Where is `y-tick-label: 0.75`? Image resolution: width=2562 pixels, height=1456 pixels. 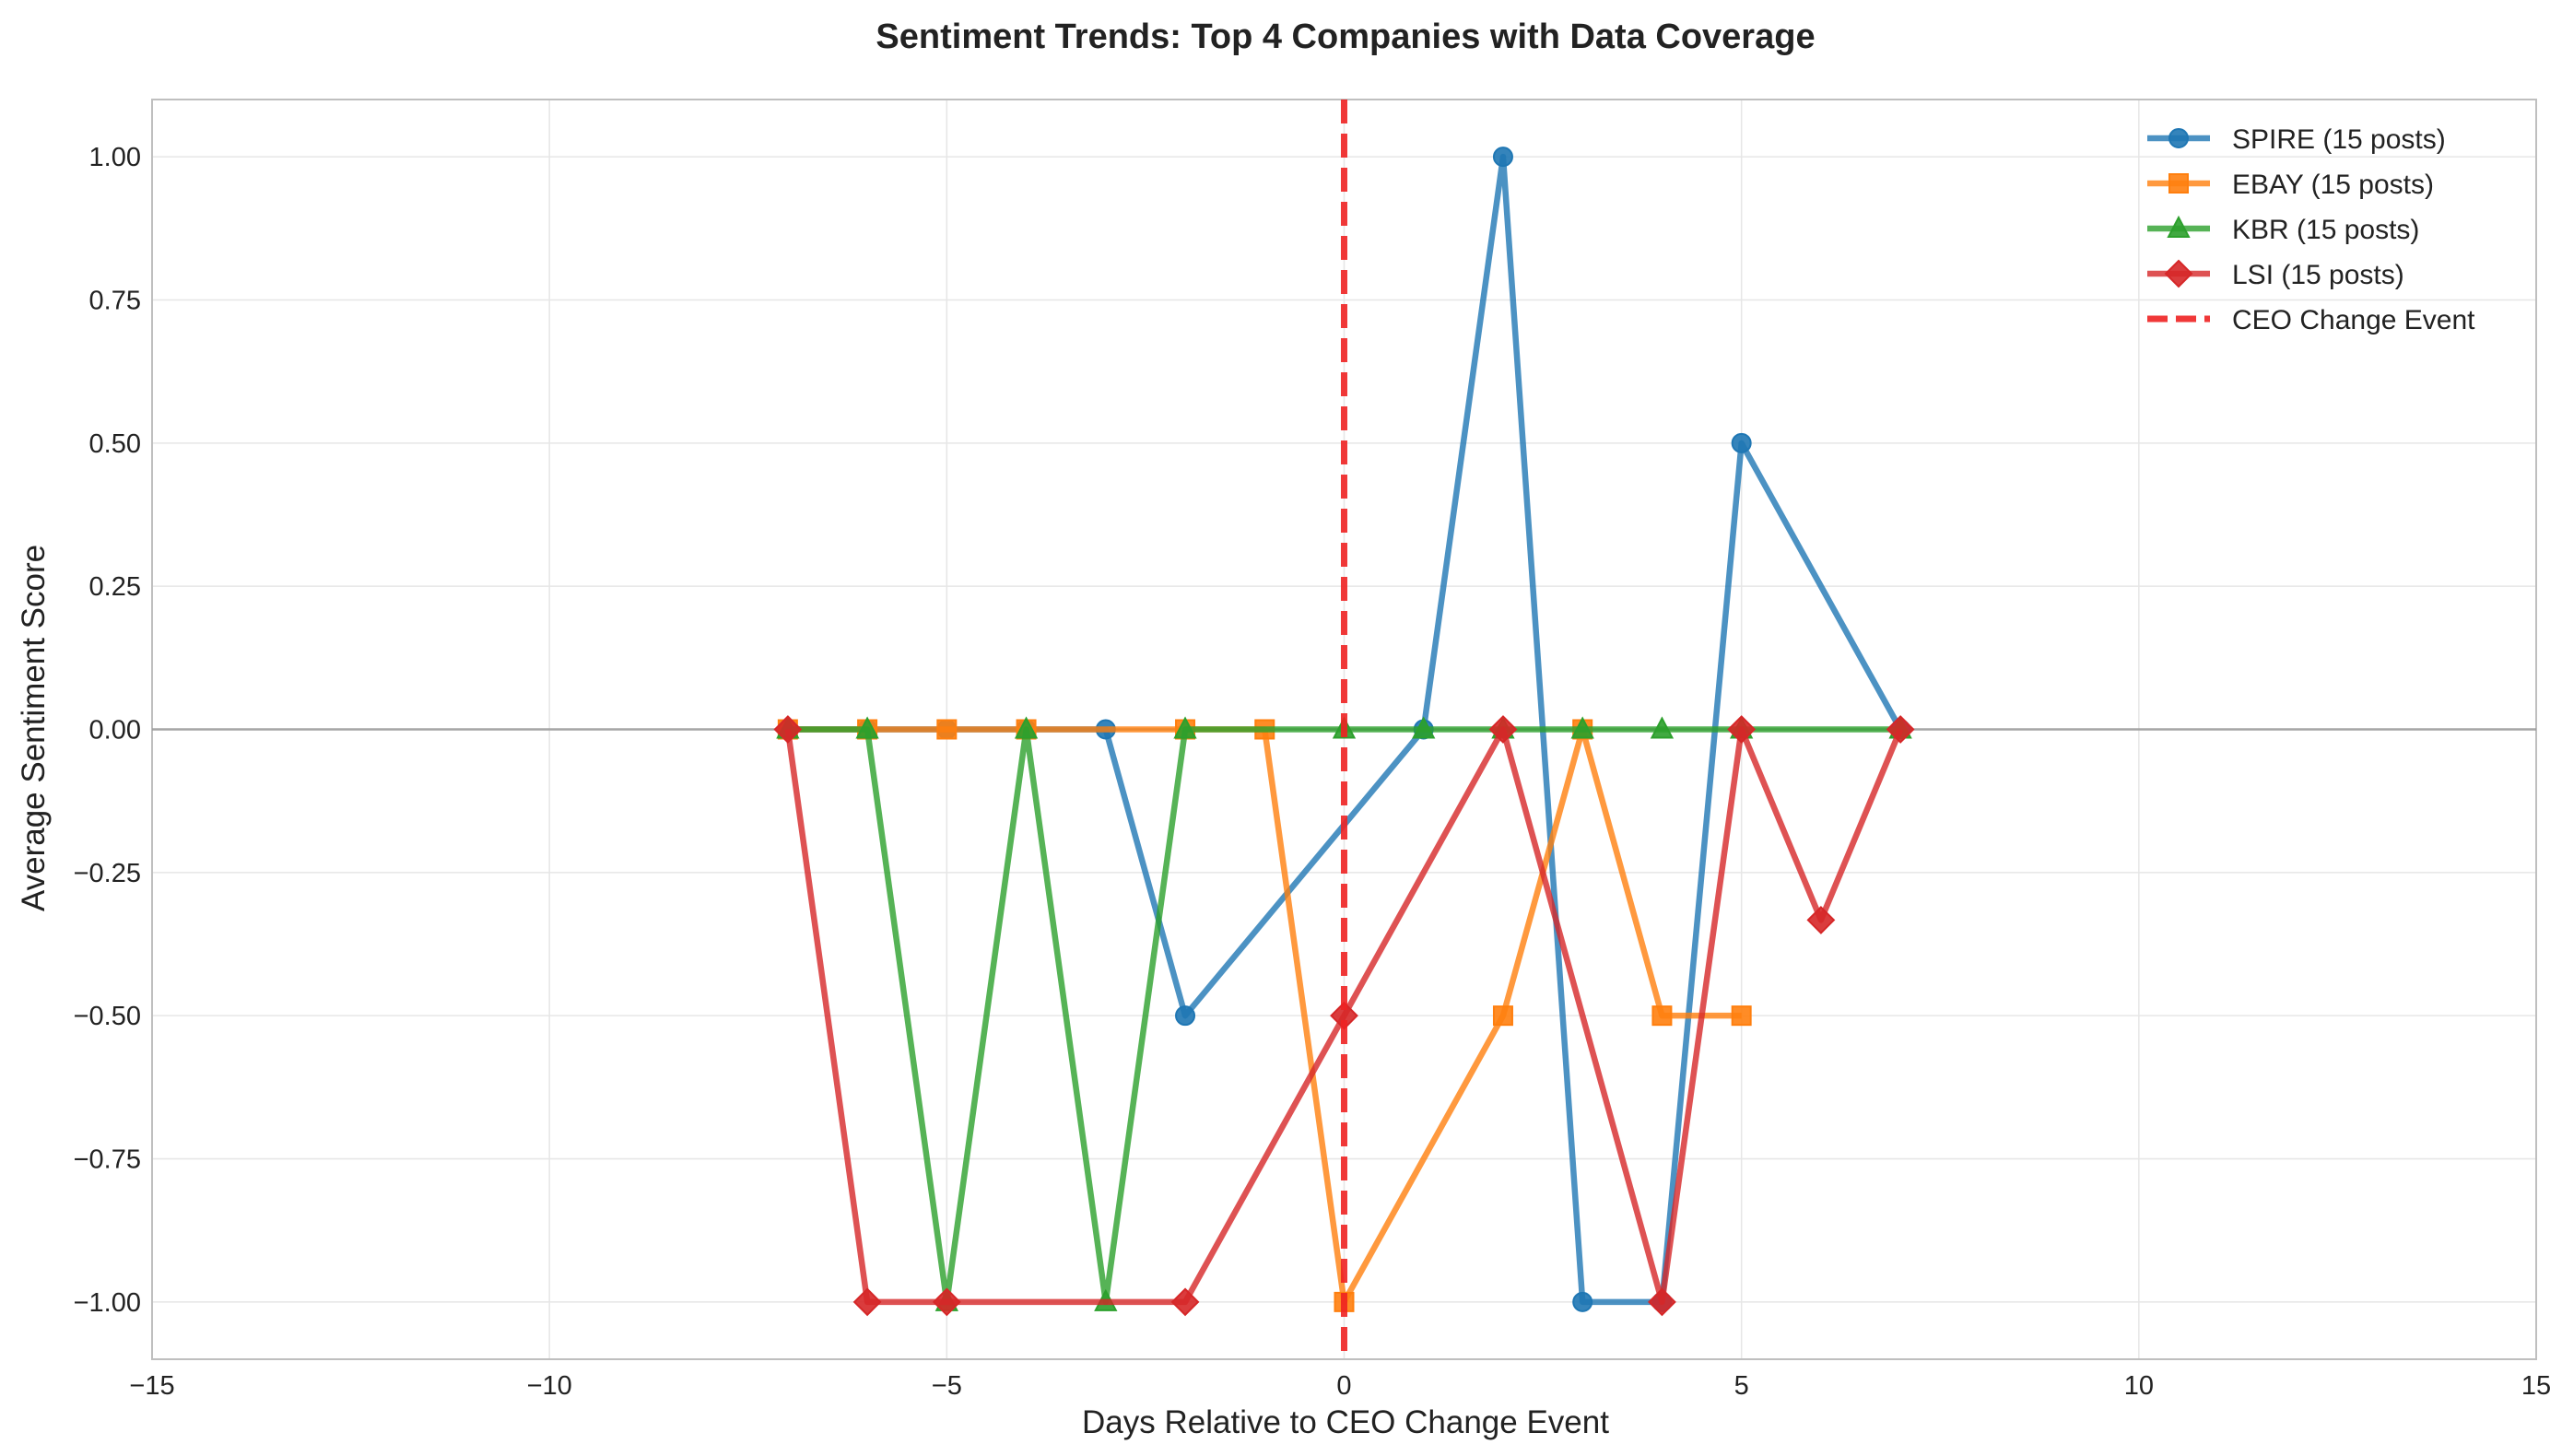 y-tick-label: 0.75 is located at coordinates (115, 300).